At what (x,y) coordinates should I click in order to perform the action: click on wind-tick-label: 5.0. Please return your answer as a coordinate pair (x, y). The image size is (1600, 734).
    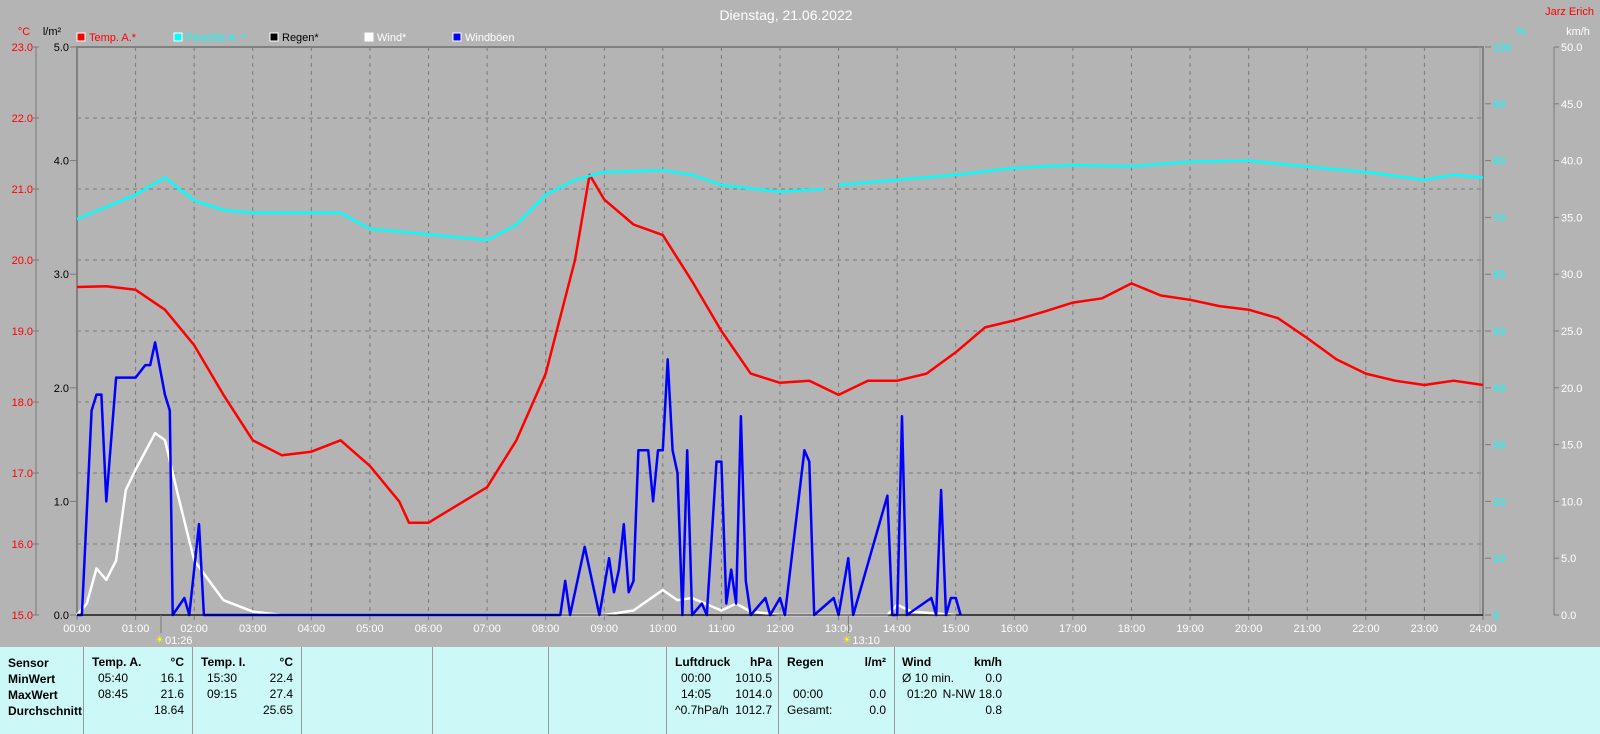
    Looking at the image, I should click on (1568, 559).